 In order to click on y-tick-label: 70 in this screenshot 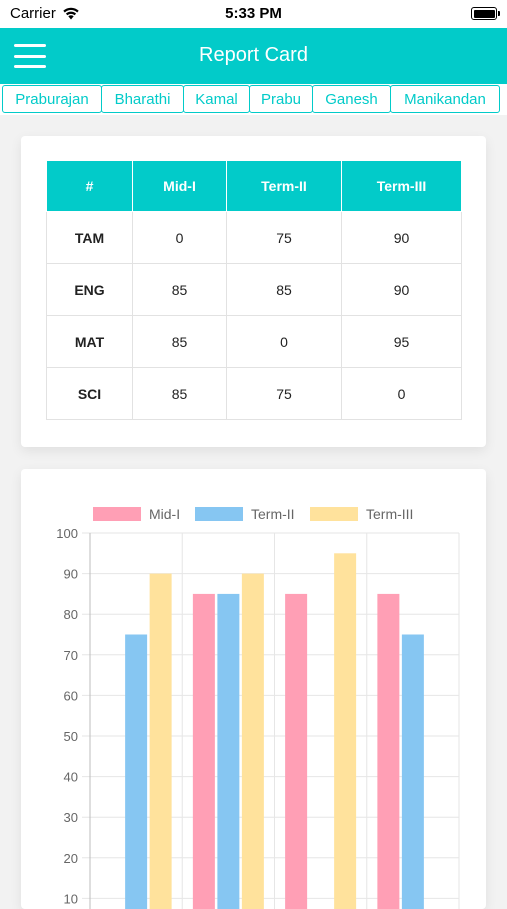, I will do `click(71, 655)`.